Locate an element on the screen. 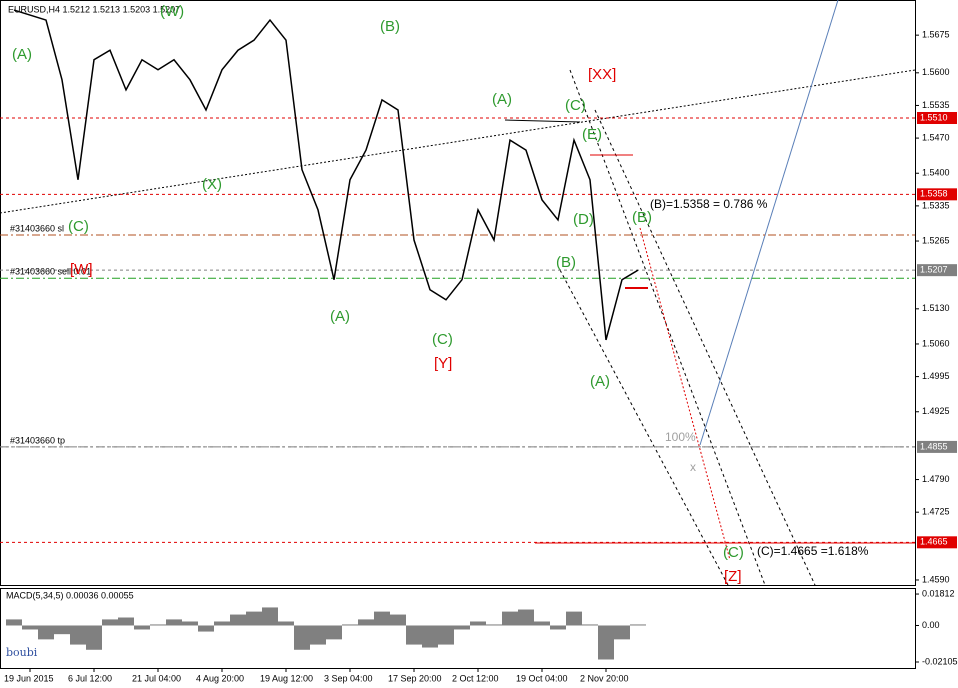 This screenshot has width=958, height=688. x-tick-label: 3 Sep 04:00 is located at coordinates (348, 678).